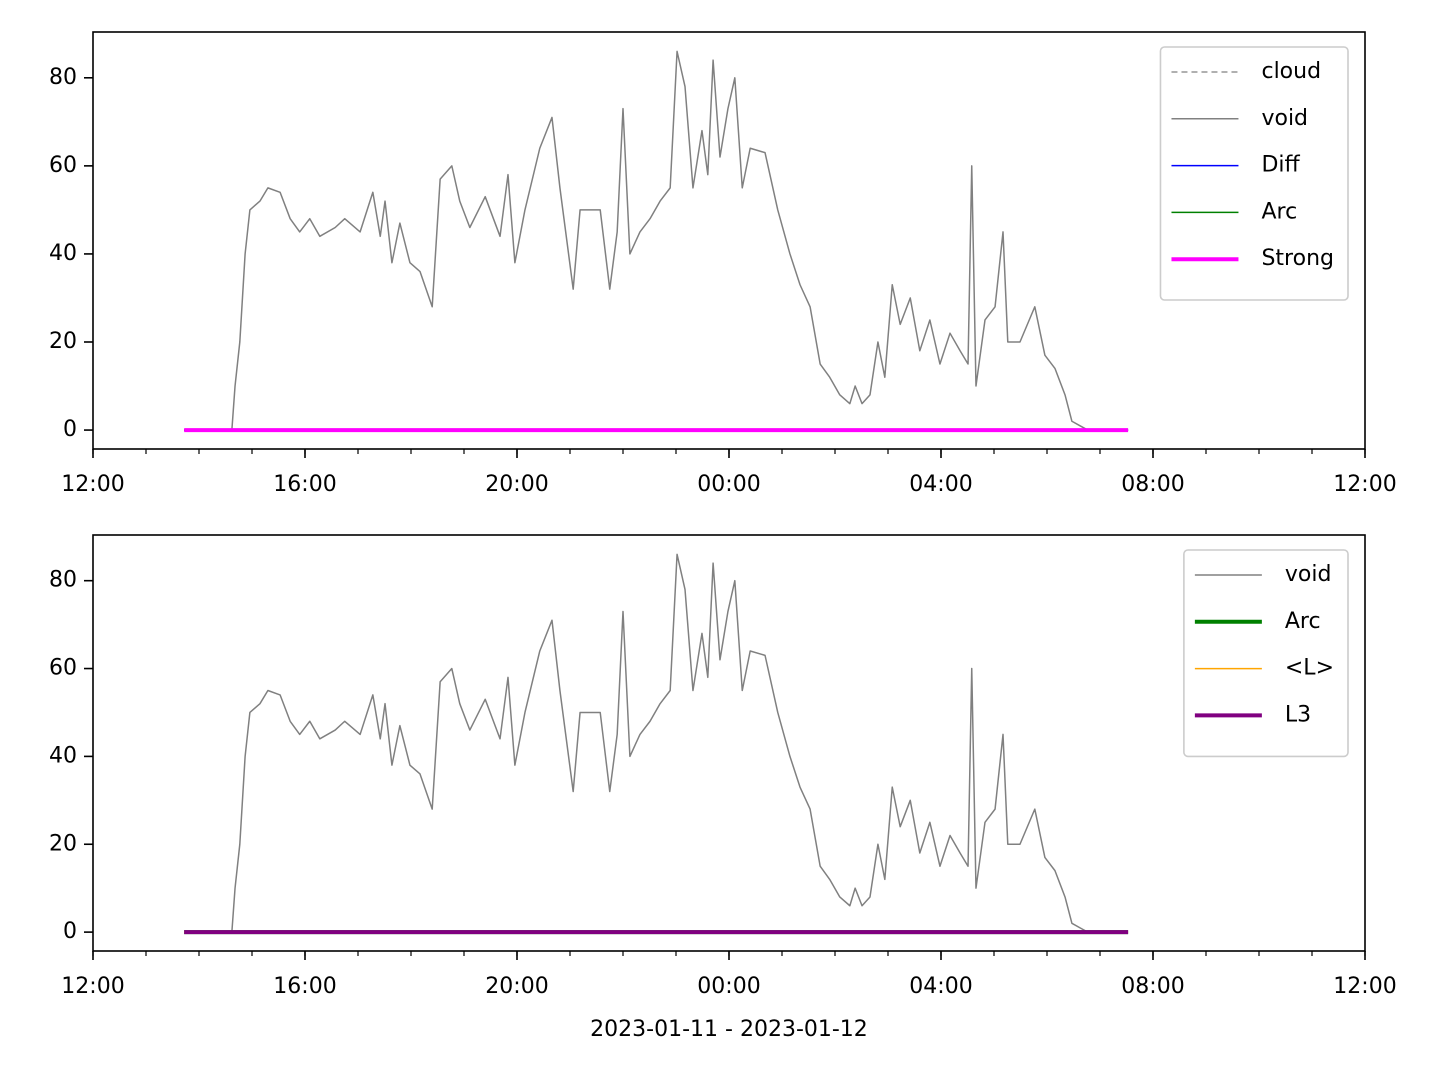 The width and height of the screenshot is (1440, 1080). Describe the element at coordinates (1291, 71) in the screenshot. I see `legend-label: cloud` at that location.